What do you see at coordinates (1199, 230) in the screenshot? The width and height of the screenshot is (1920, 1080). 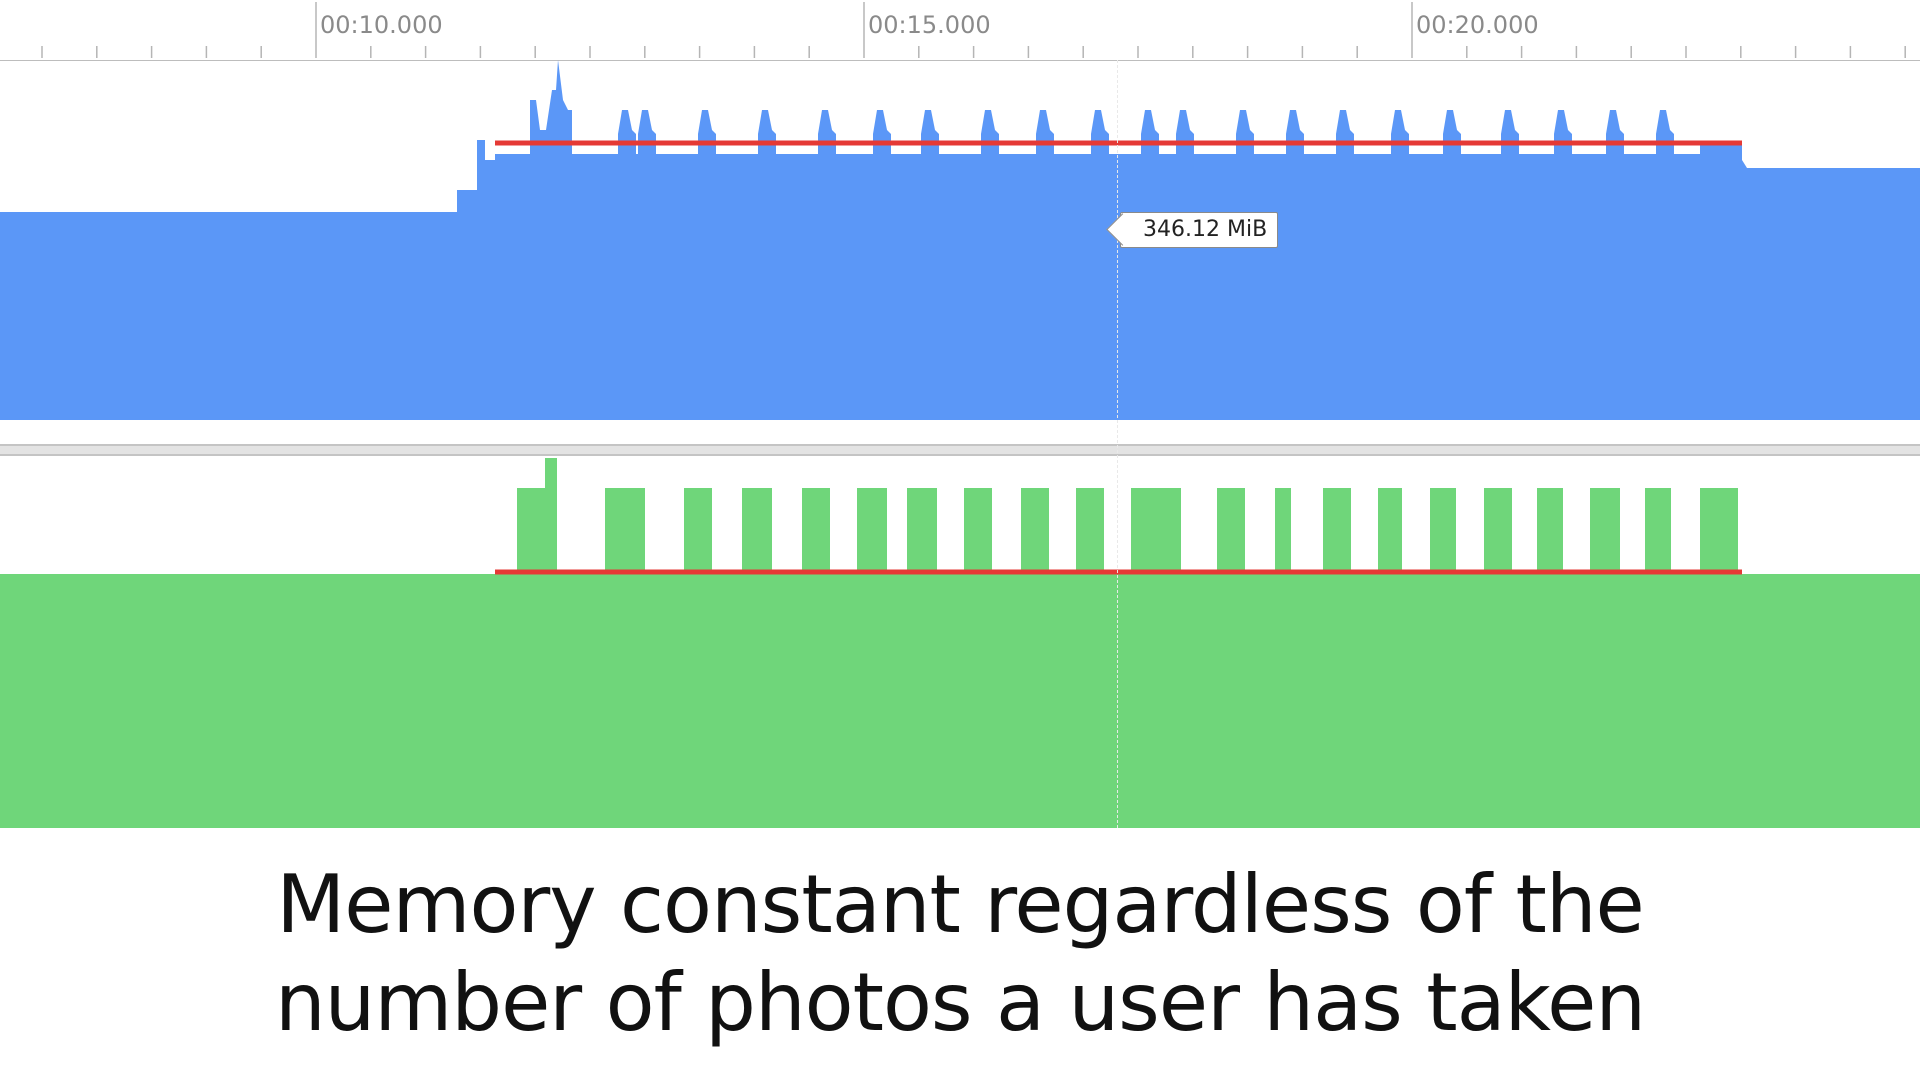 I see `cursor-value-tooltip: 346.12 MiB` at bounding box center [1199, 230].